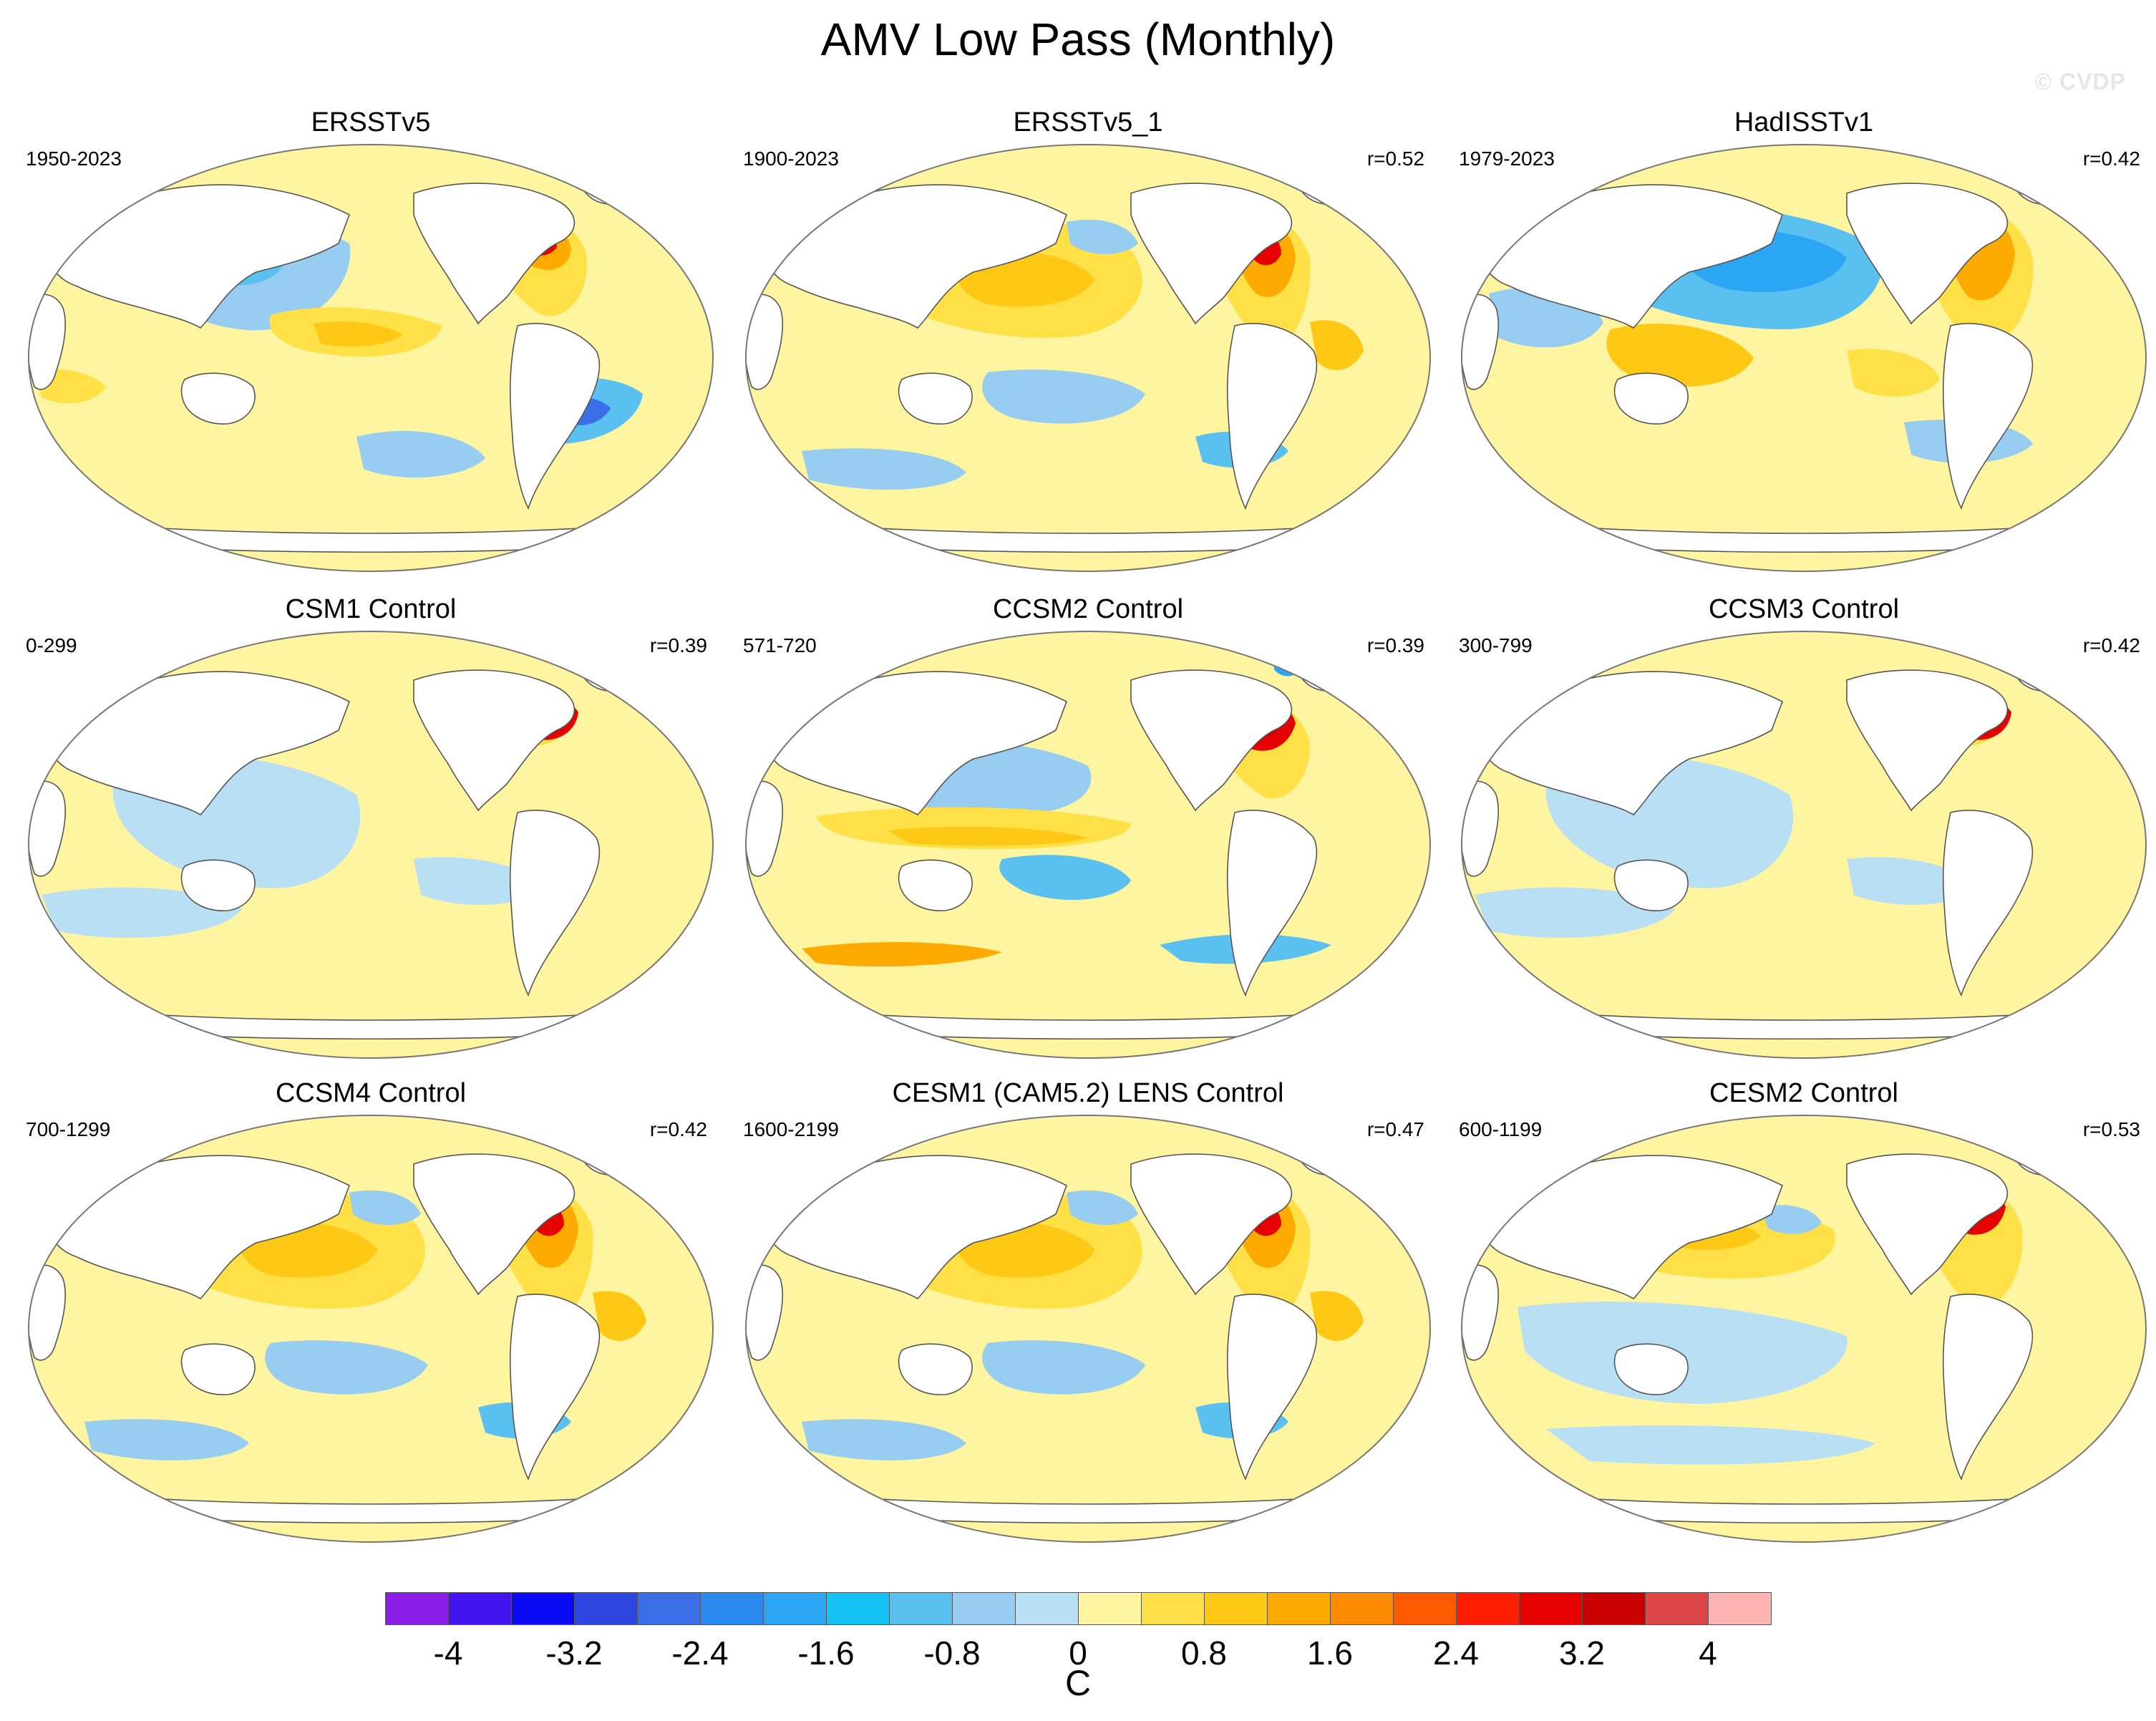 The height and width of the screenshot is (1721, 2156). What do you see at coordinates (1088, 1093) in the screenshot?
I see `panel-title: CESM1 (CAM5.2) LENS Control` at bounding box center [1088, 1093].